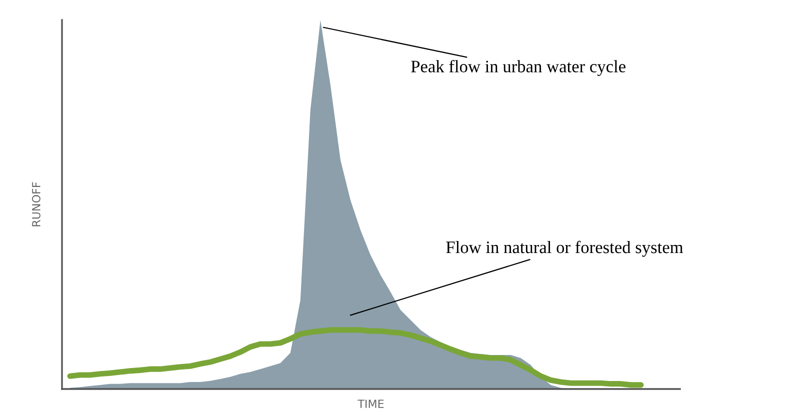 The width and height of the screenshot is (809, 416). Describe the element at coordinates (518, 68) in the screenshot. I see `annotation: Peak flow in urban water cycle` at that location.